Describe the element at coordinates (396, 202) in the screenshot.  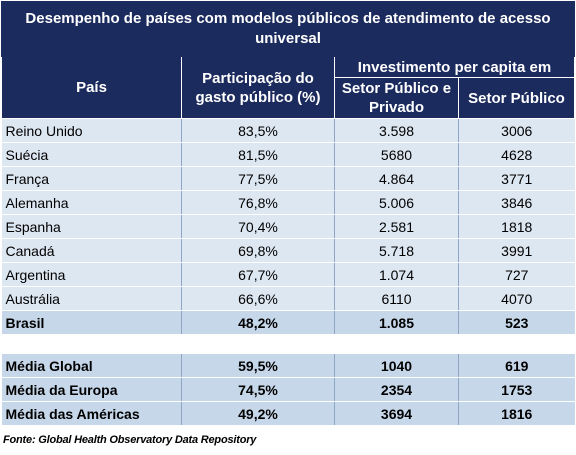
I see `cell-public-private: 5.006` at that location.